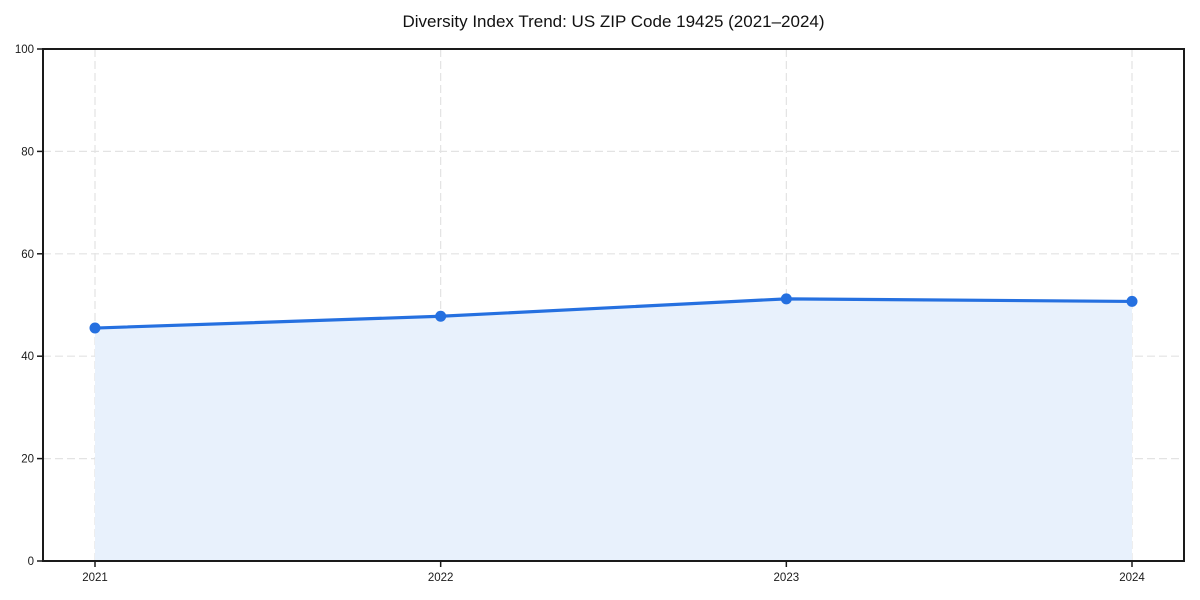 The width and height of the screenshot is (1200, 600). What do you see at coordinates (441, 316) in the screenshot?
I see `data-point-2022` at bounding box center [441, 316].